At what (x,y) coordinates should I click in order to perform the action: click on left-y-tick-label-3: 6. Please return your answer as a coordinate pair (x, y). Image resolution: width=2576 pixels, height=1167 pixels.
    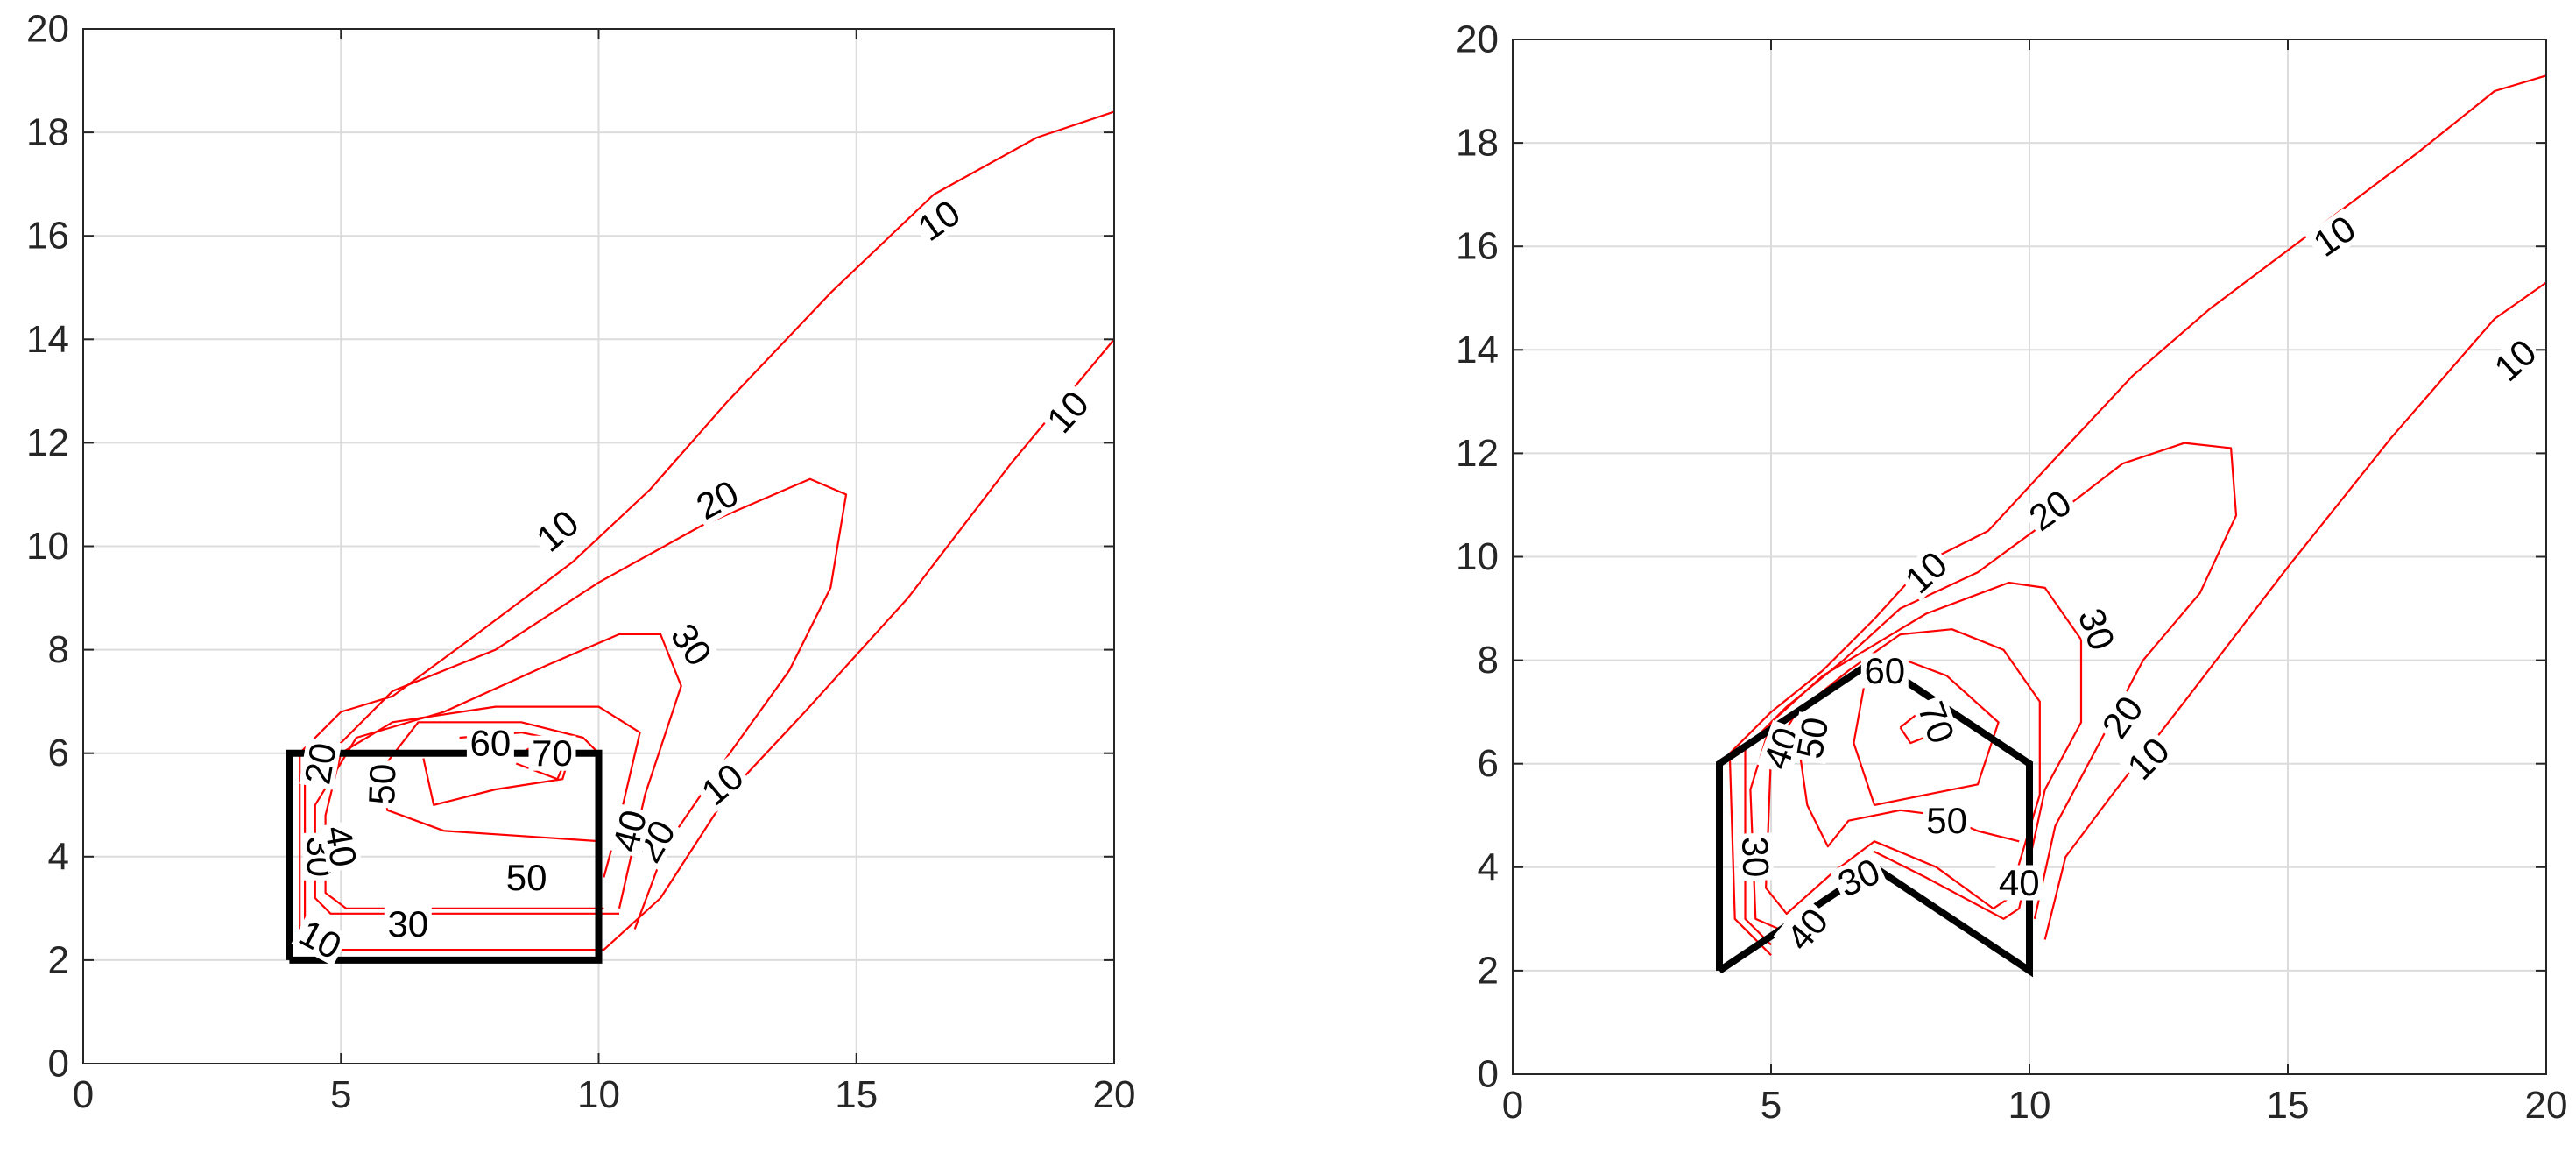
    Looking at the image, I should click on (58, 753).